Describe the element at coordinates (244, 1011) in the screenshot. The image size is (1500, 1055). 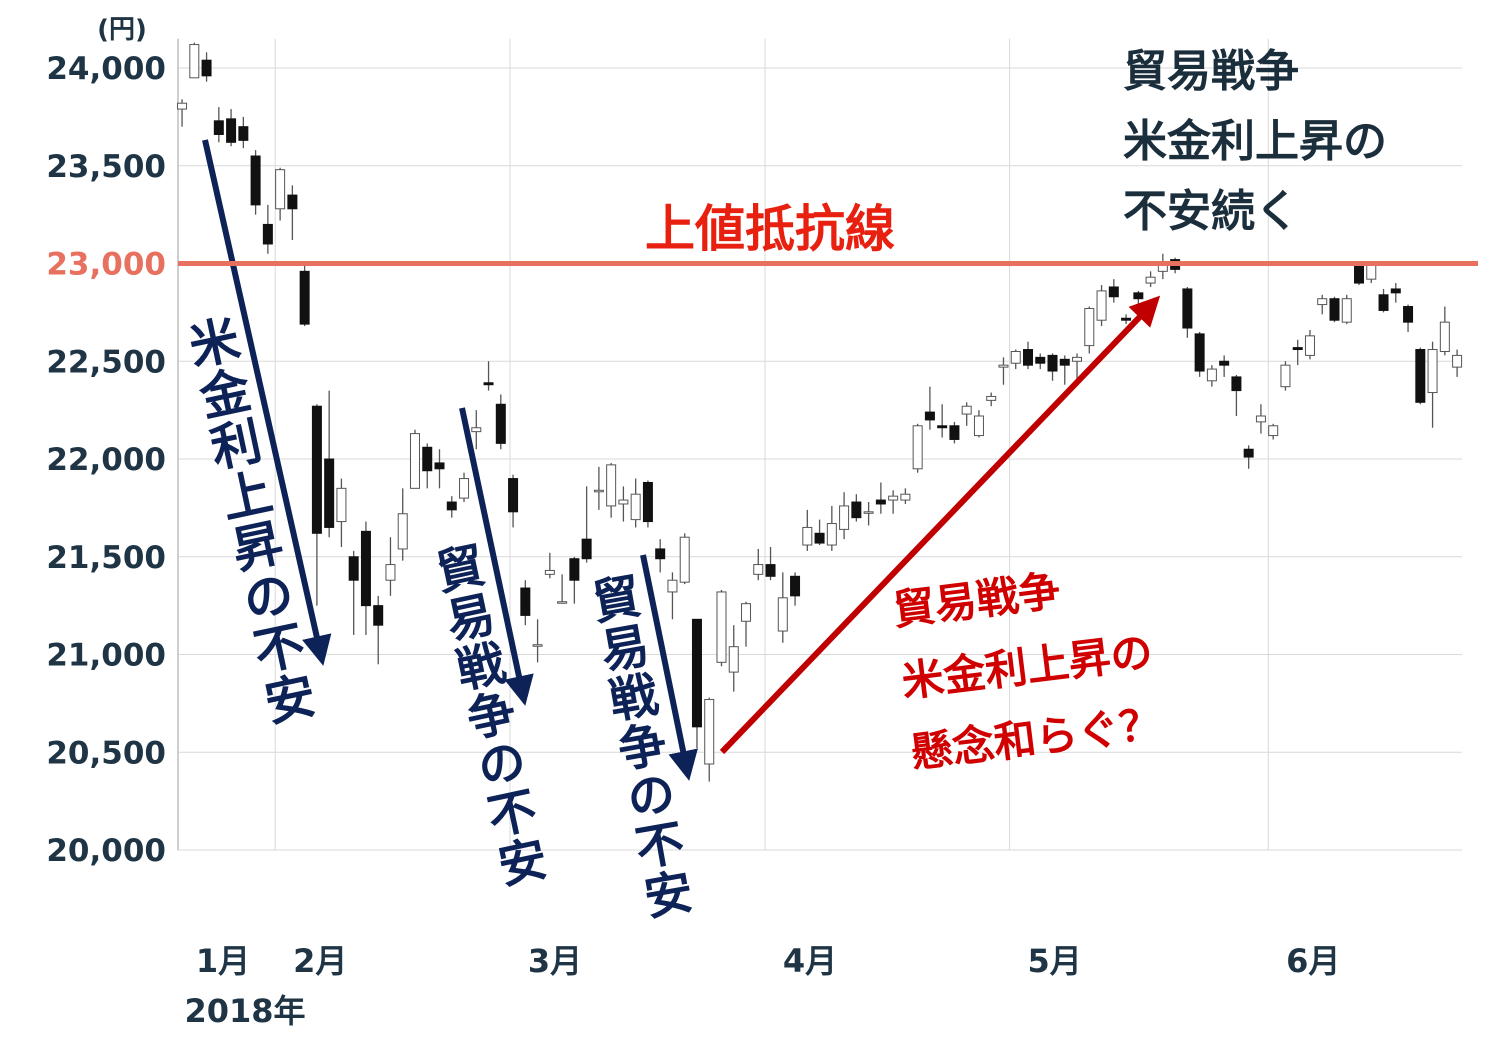
I see `year-label: 2018年` at that location.